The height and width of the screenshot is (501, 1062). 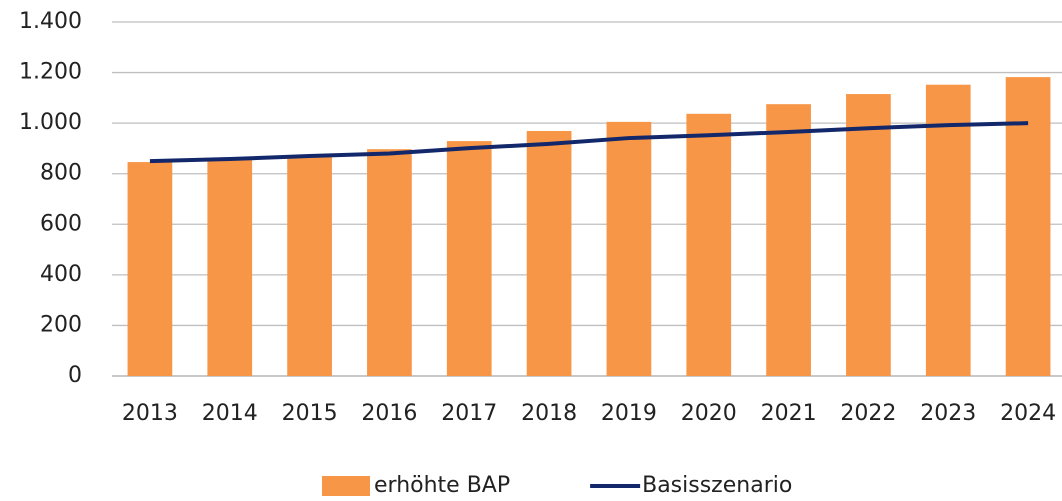 I want to click on y-tick-label: 200, so click(x=61, y=324).